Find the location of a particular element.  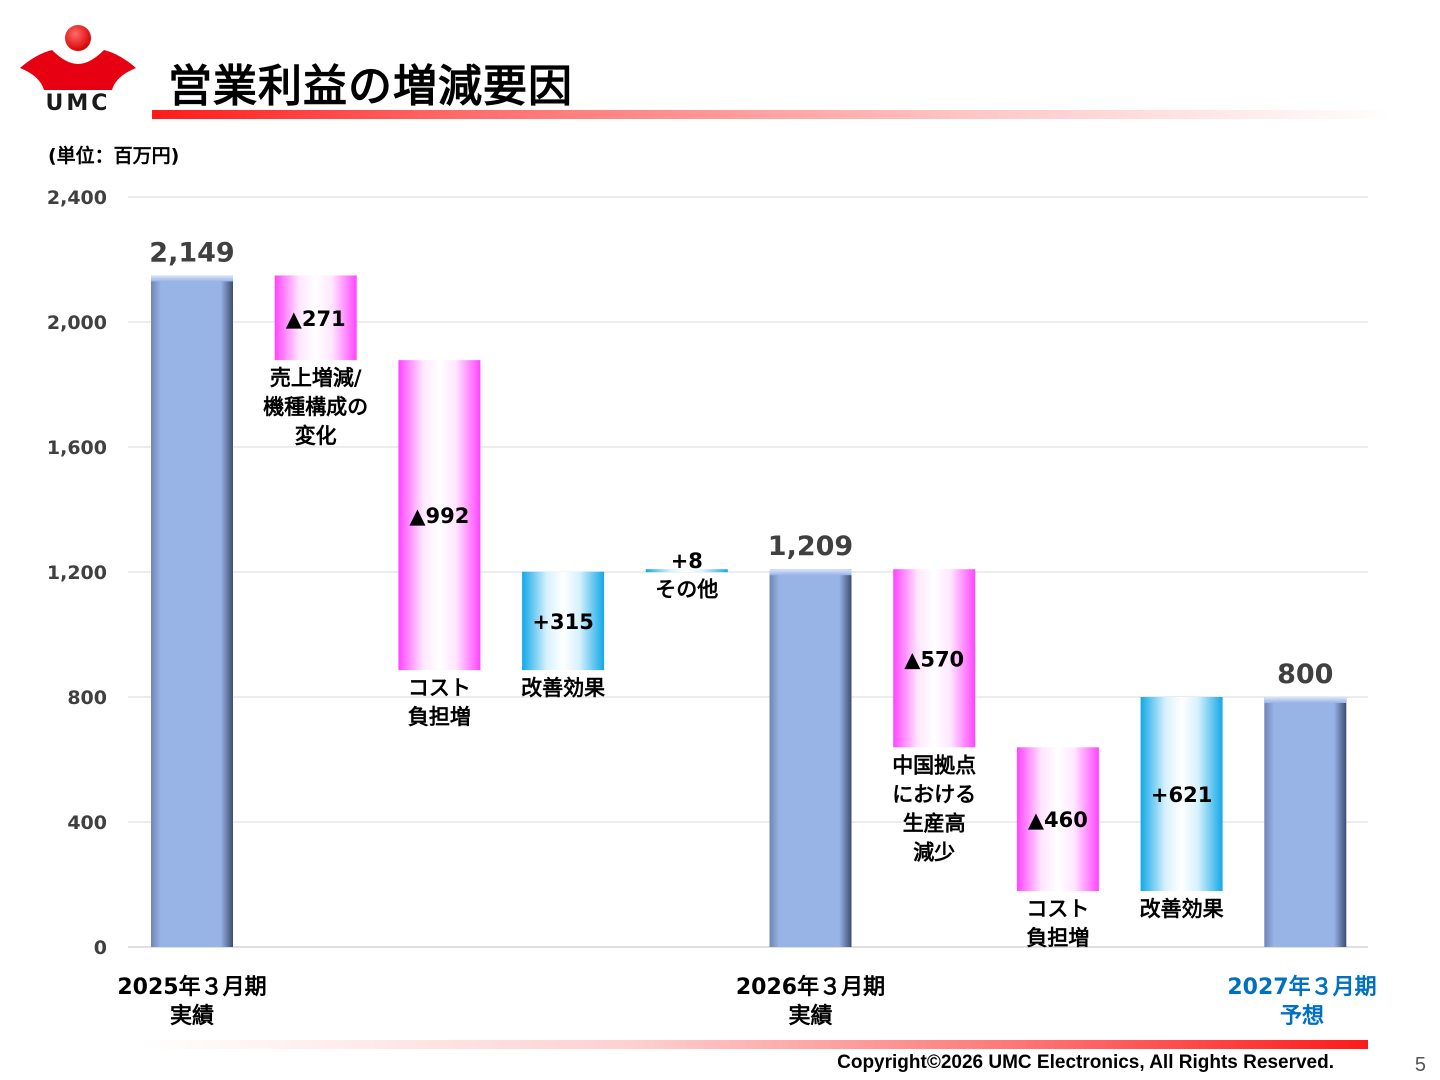

change-description-label: における is located at coordinates (934, 794).